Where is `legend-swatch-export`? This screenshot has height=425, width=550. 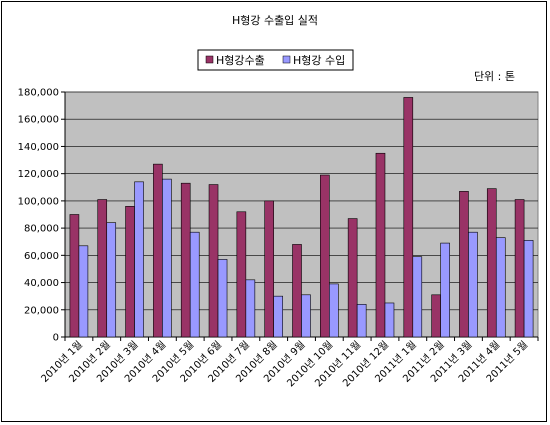 legend-swatch-export is located at coordinates (209, 59).